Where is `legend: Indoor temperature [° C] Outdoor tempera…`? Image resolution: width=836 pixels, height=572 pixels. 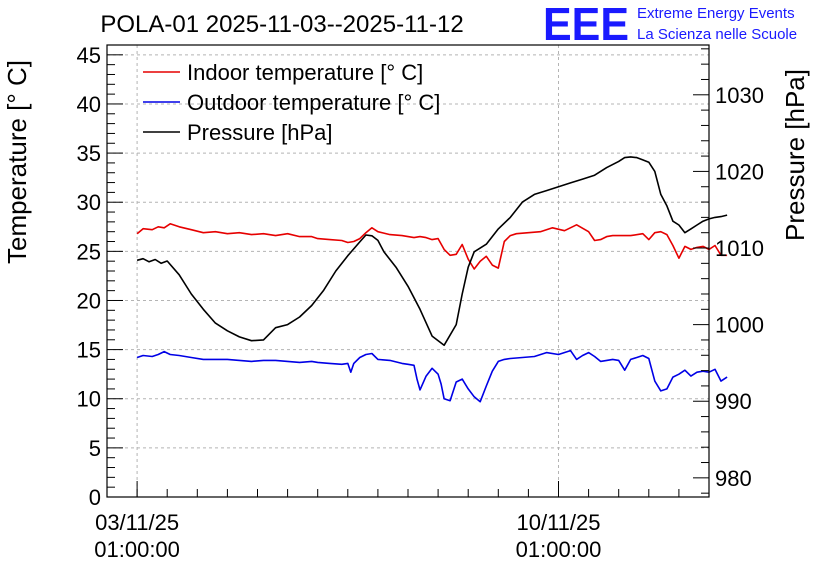
legend: Indoor temperature [° C] Outdoor tempera… is located at coordinates (291, 102).